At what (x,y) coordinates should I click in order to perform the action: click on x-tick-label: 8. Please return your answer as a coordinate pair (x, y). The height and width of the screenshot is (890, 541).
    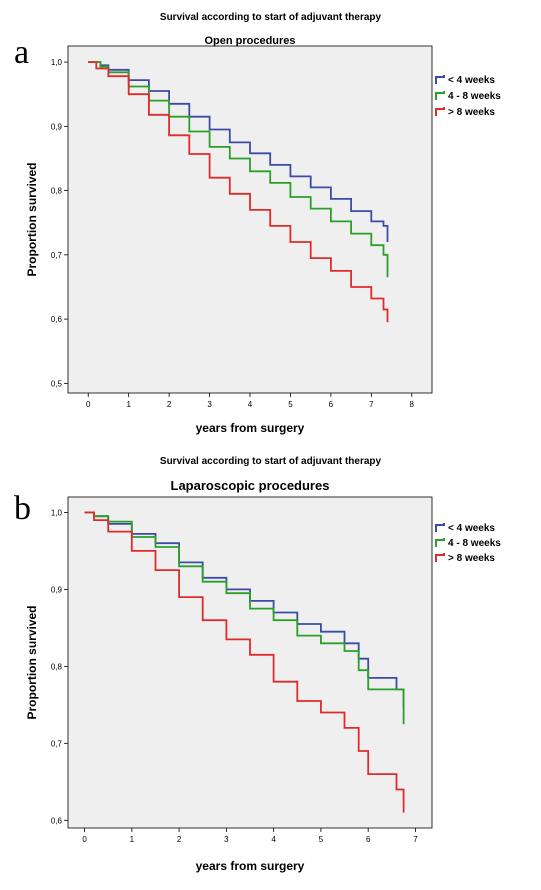
    Looking at the image, I should click on (412, 404).